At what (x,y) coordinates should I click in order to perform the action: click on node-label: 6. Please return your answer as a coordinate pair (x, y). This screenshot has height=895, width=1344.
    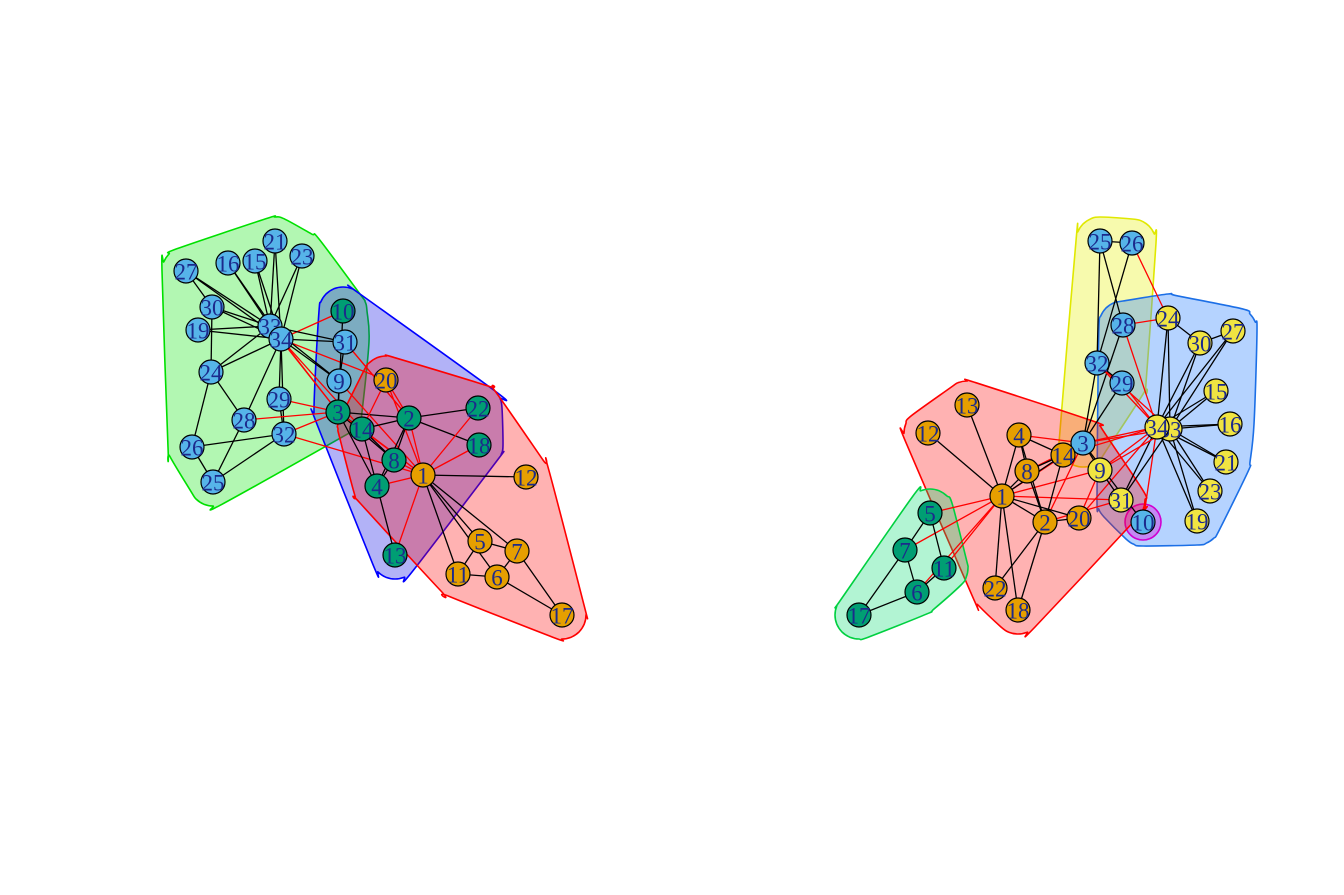
    Looking at the image, I should click on (497, 578).